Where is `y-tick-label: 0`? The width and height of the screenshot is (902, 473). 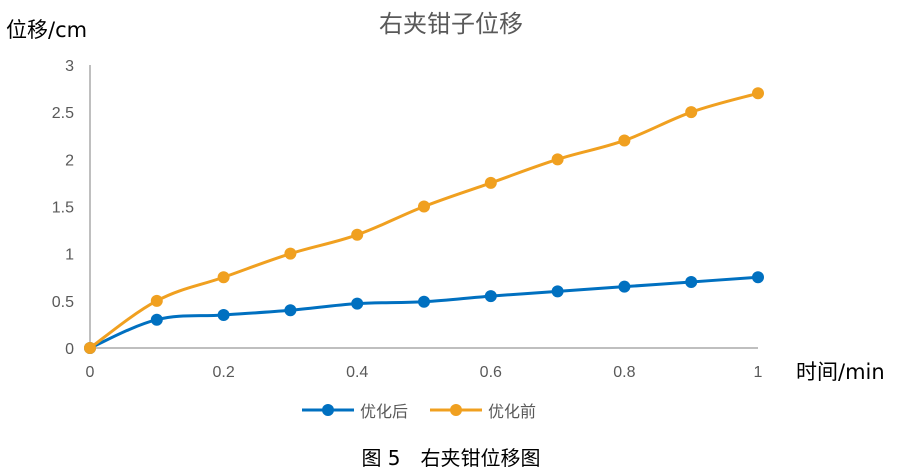 y-tick-label: 0 is located at coordinates (69, 349).